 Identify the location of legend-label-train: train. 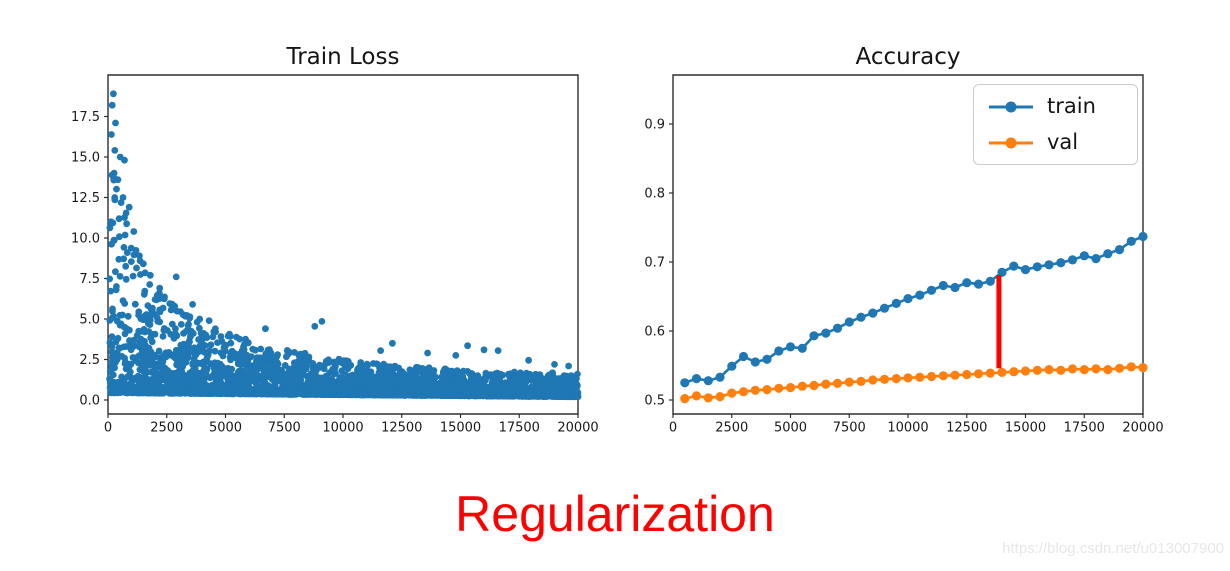
(1071, 106).